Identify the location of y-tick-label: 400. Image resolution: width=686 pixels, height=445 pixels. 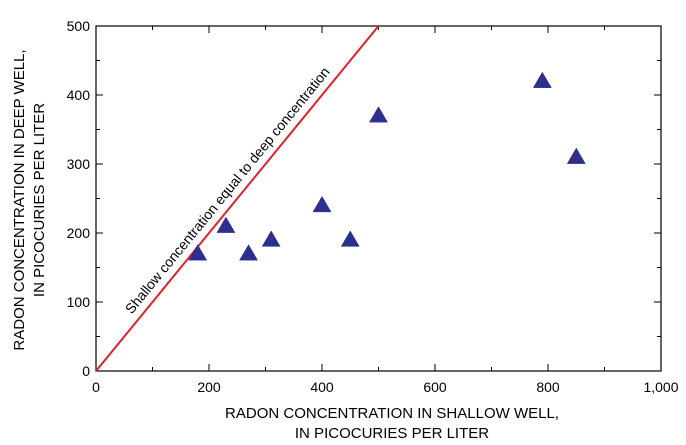
(79, 95).